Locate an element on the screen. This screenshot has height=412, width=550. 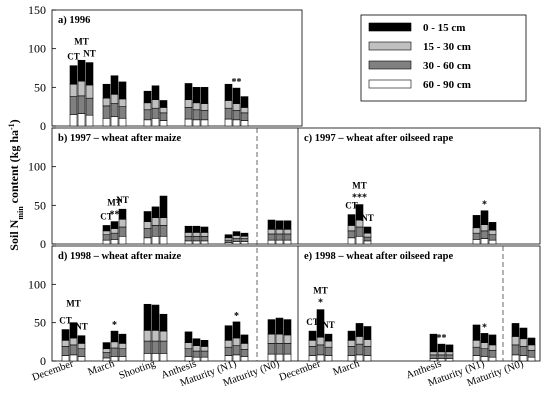
treatment-label-nt: NT is located at coordinates (367, 218).